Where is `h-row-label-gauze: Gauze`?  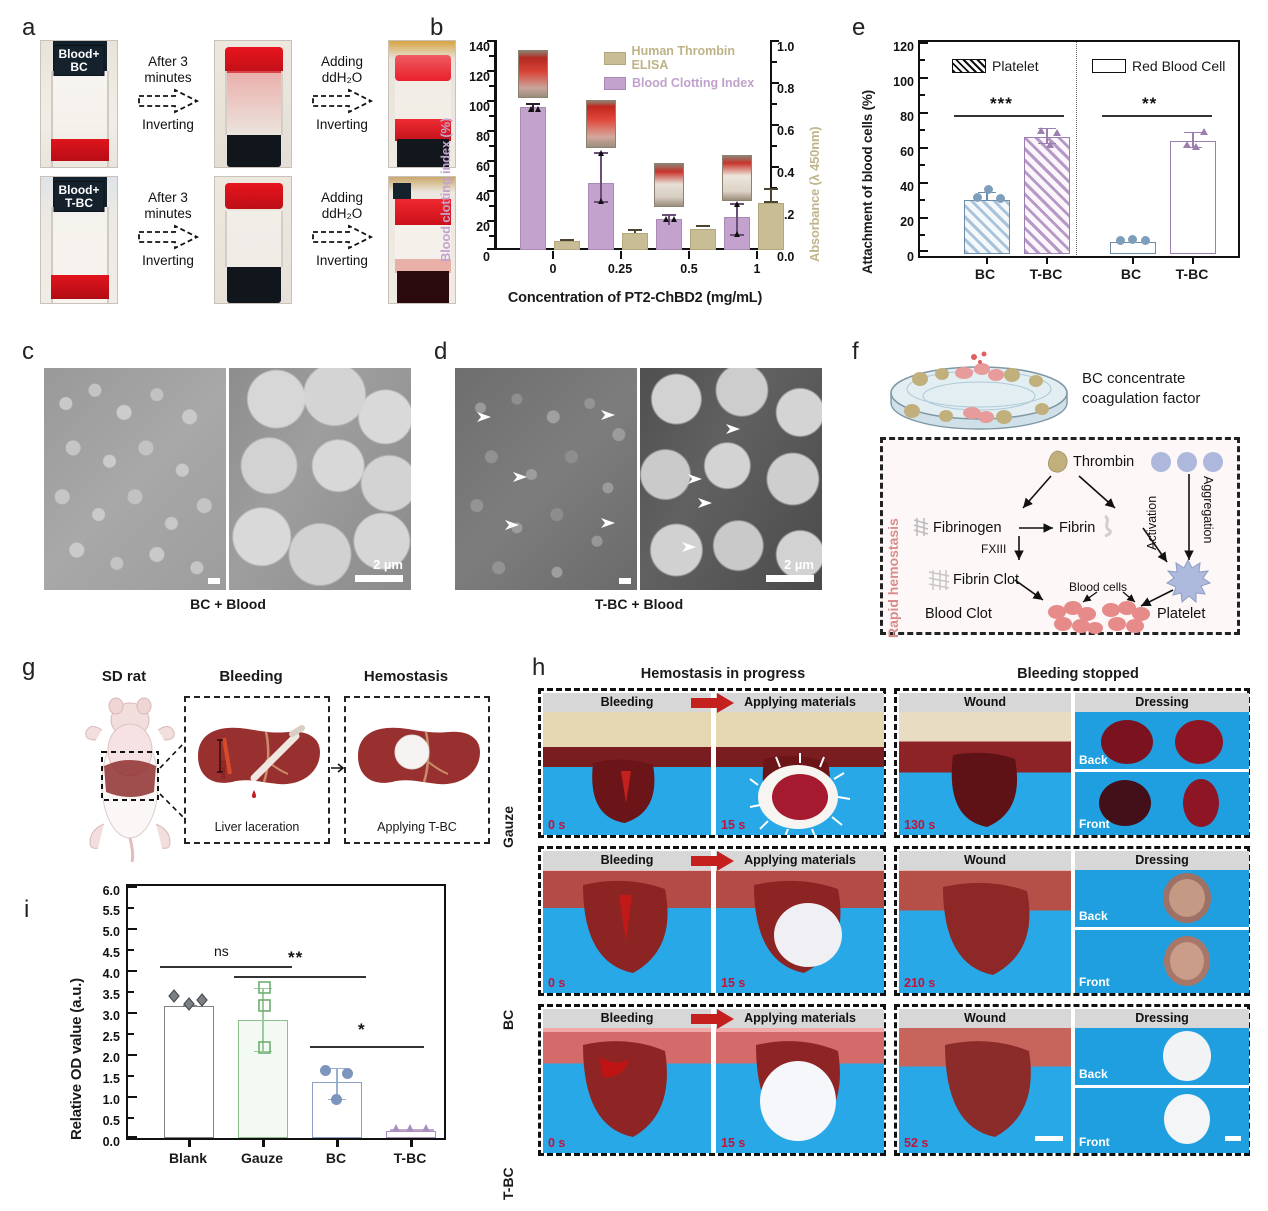
h-row-label-gauze: Gauze is located at coordinates (508, 826).